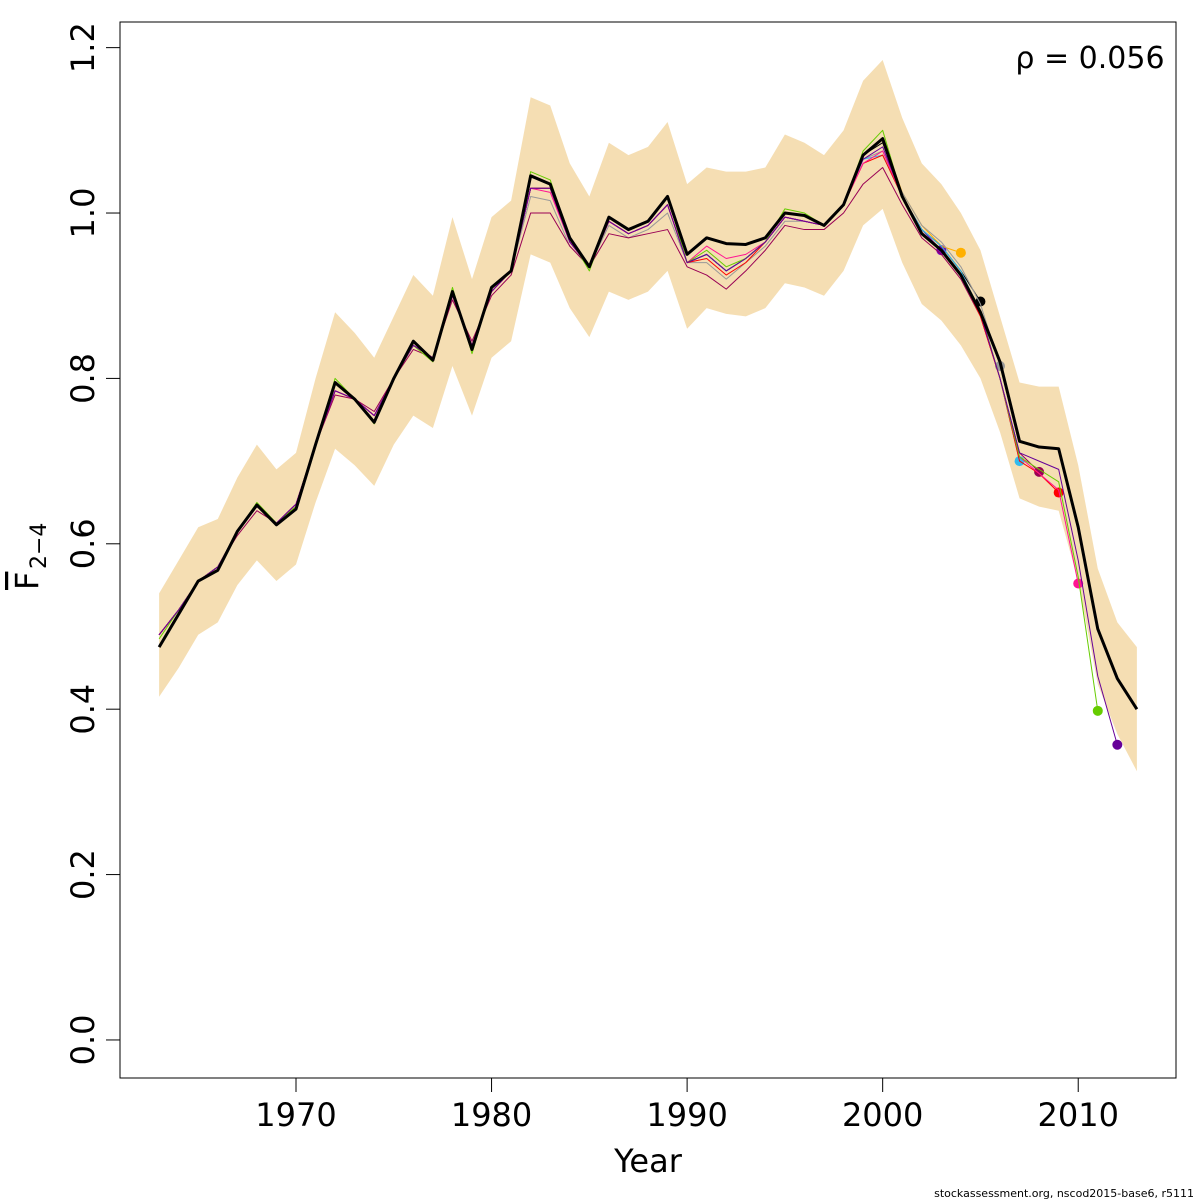  I want to click on y-tick-label: 0.4, so click(83, 709).